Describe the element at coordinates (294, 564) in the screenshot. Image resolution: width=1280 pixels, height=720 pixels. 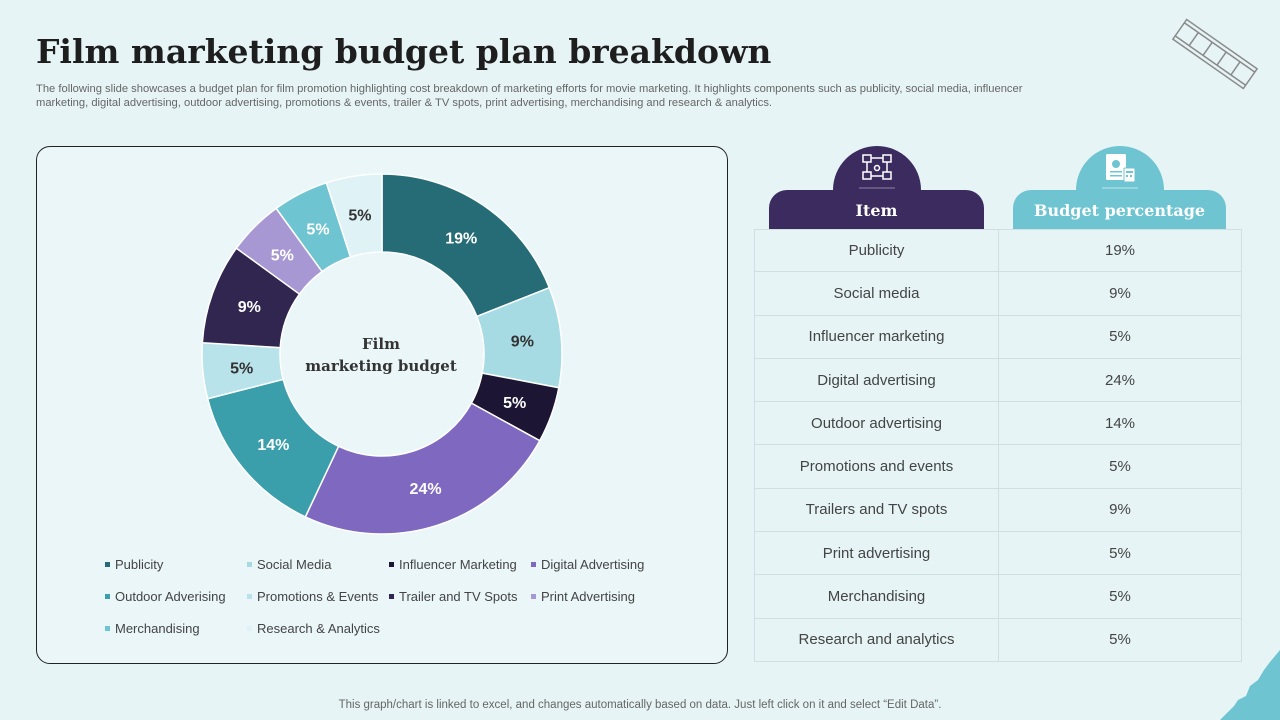
I see `legend-label: Social Media` at that location.